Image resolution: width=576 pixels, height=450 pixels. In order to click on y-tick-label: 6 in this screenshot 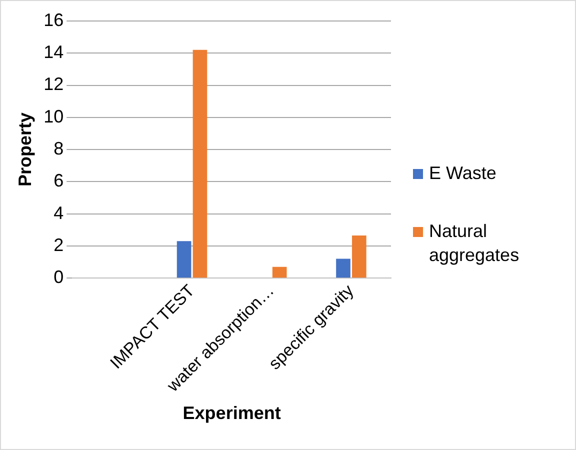, I will do `click(59, 180)`.